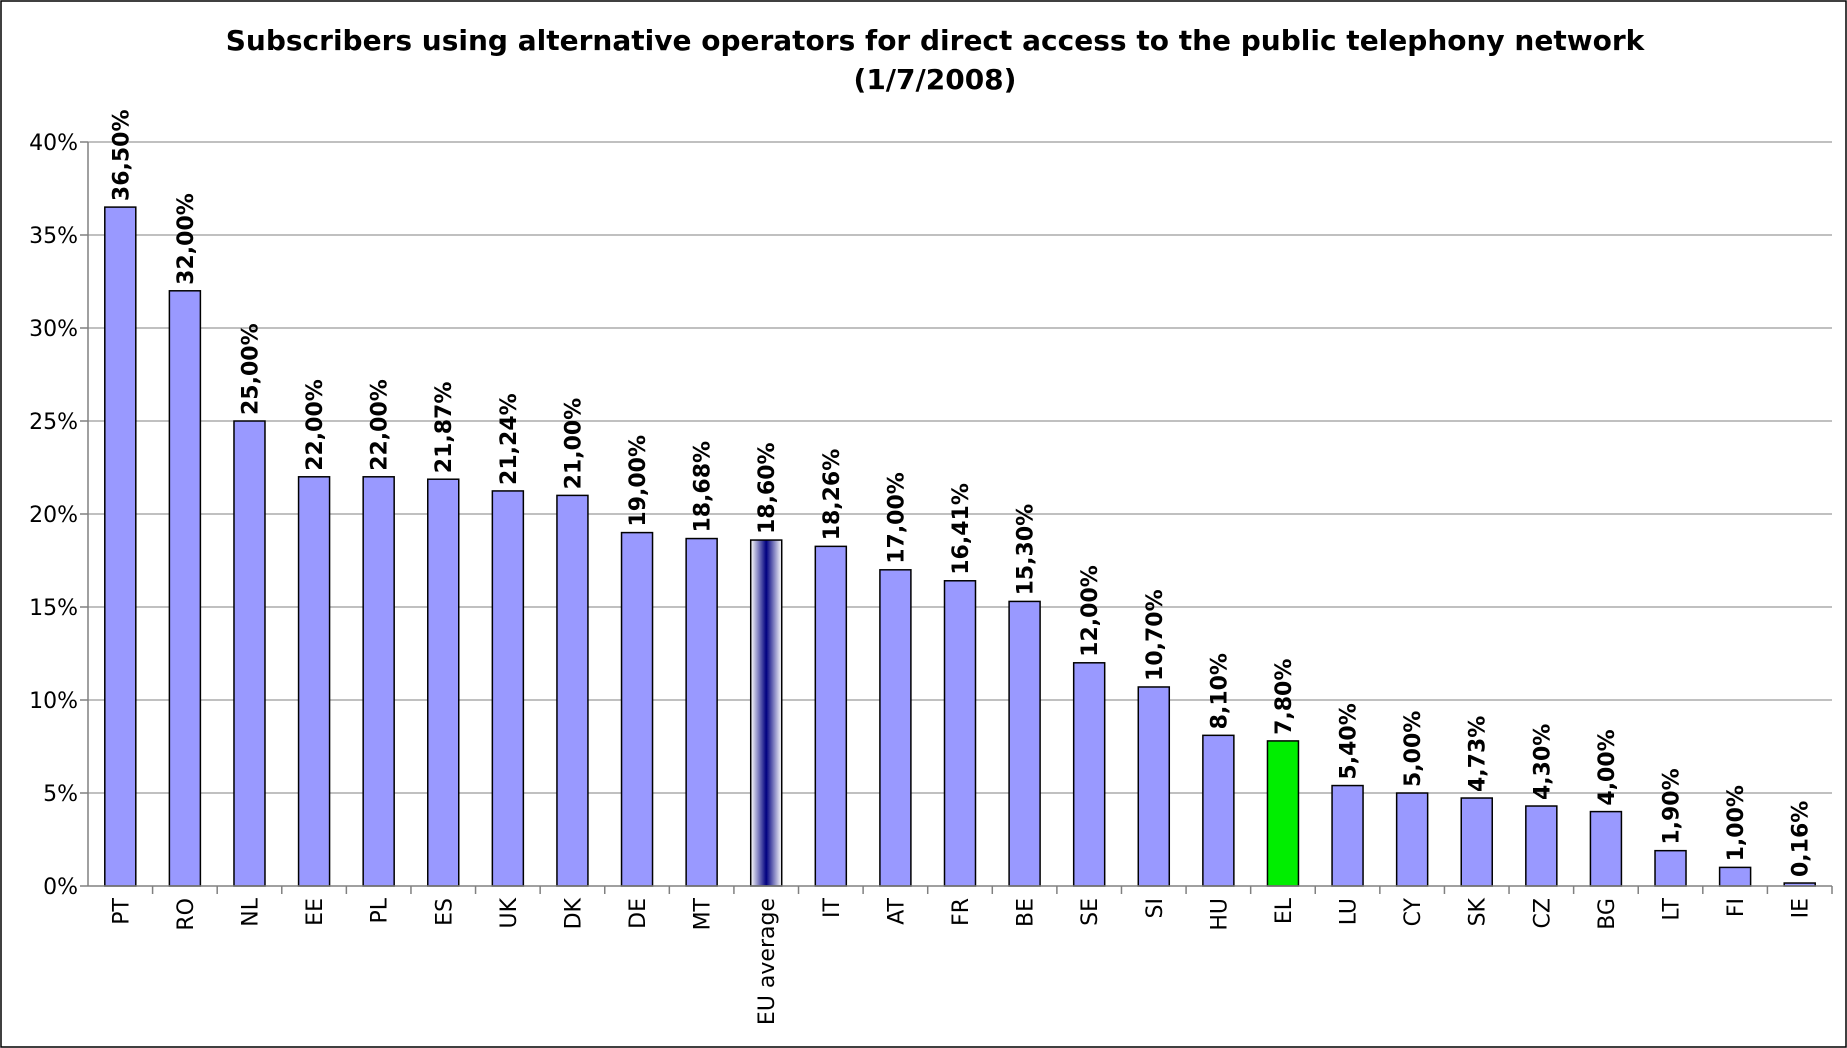 This screenshot has height=1048, width=1847. I want to click on x-category-label: SE, so click(1090, 912).